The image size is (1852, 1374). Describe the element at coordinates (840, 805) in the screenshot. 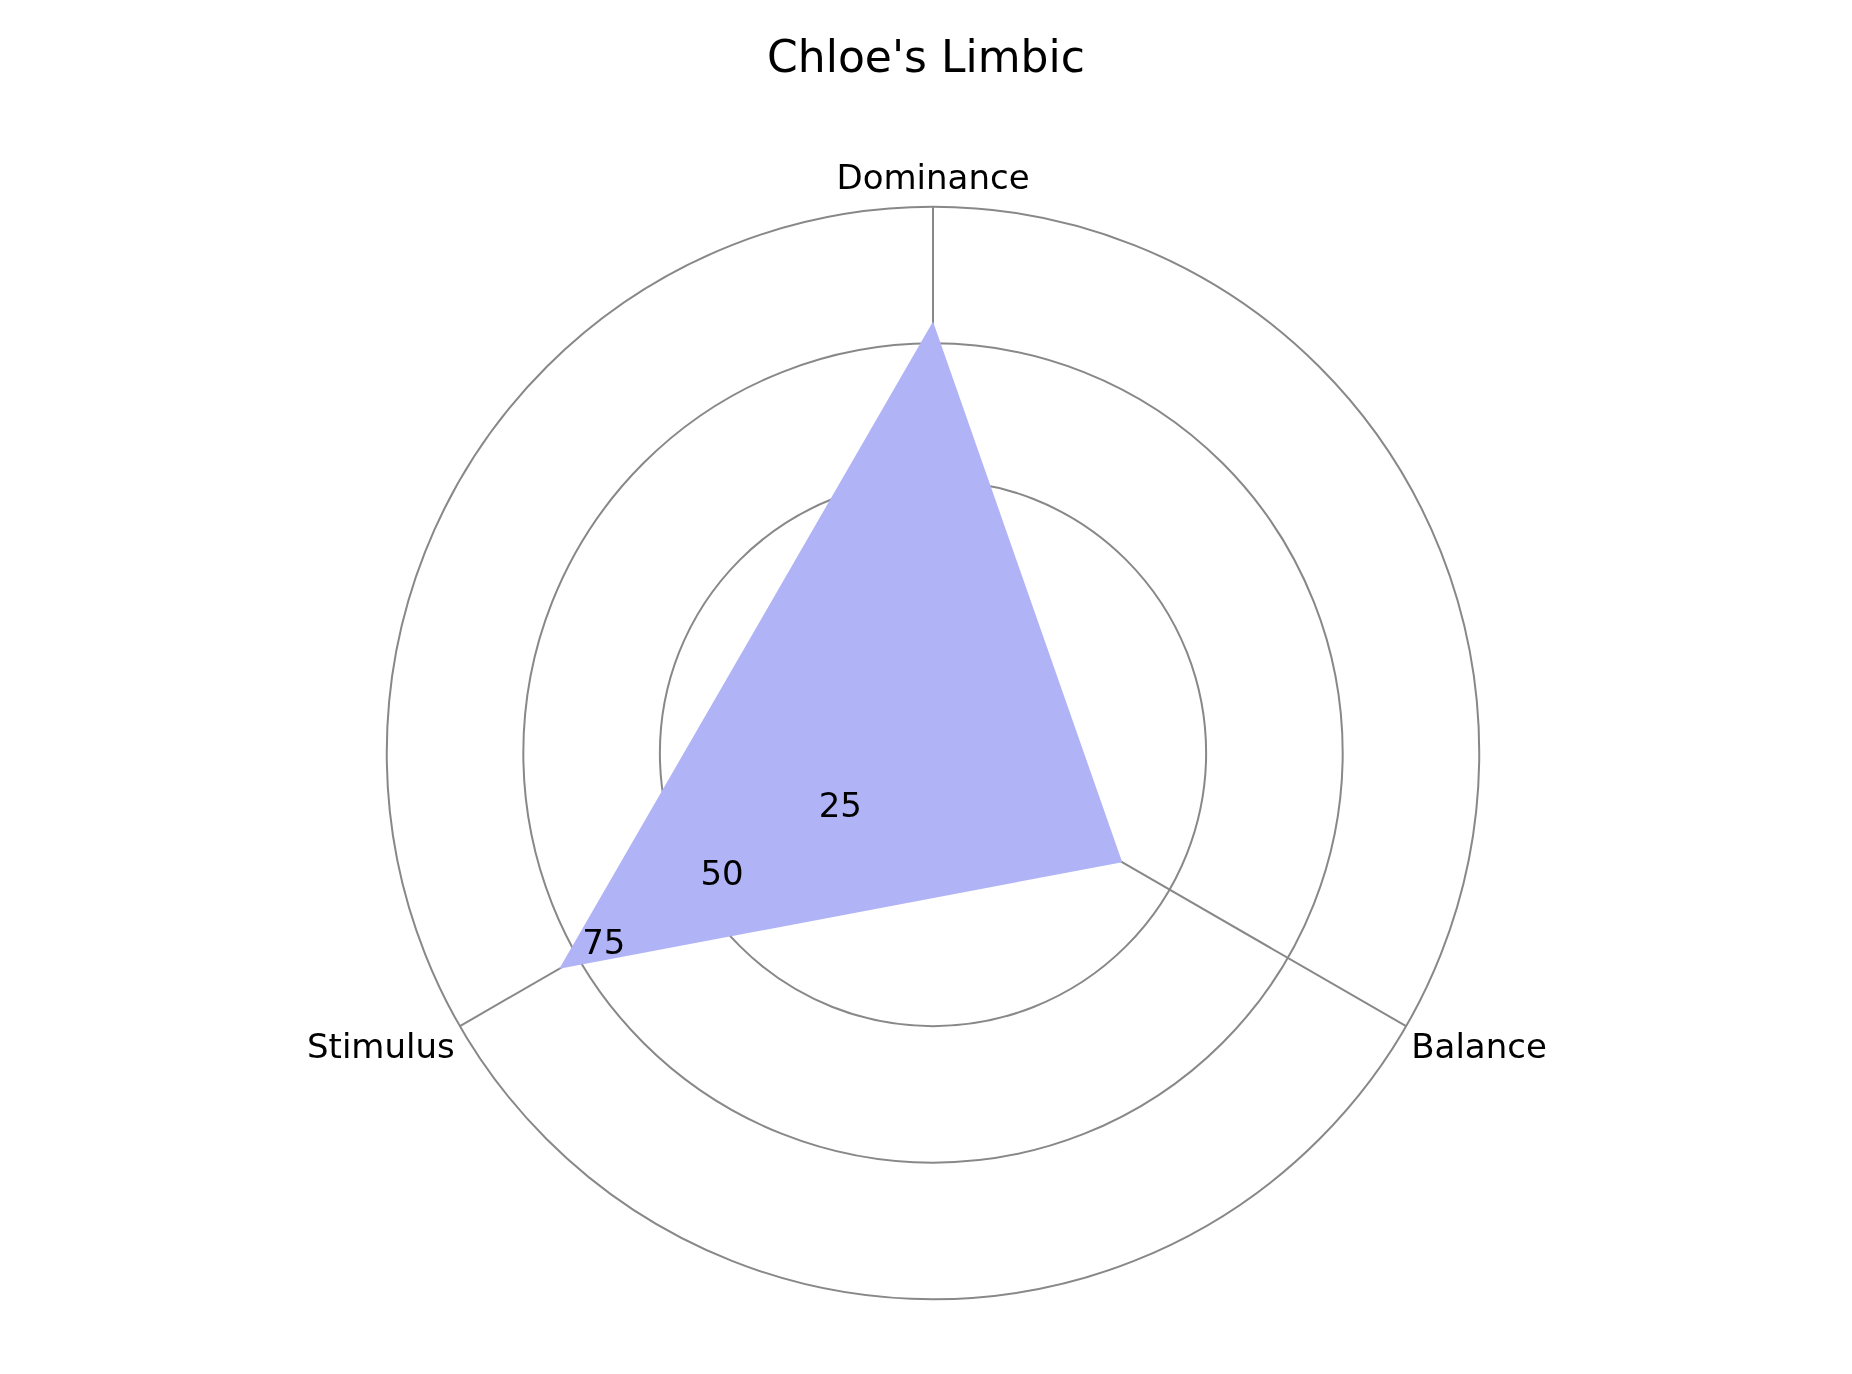

I see `y-tick-label: 25` at that location.